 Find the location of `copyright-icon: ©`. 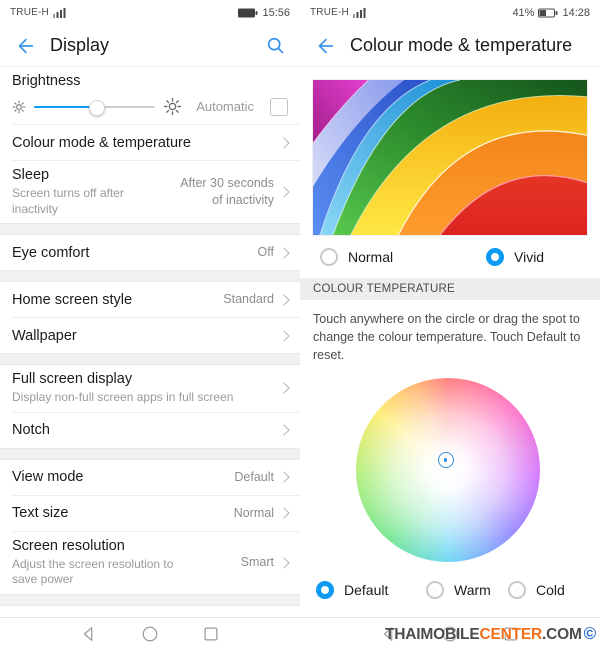

copyright-icon: © is located at coordinates (590, 633).